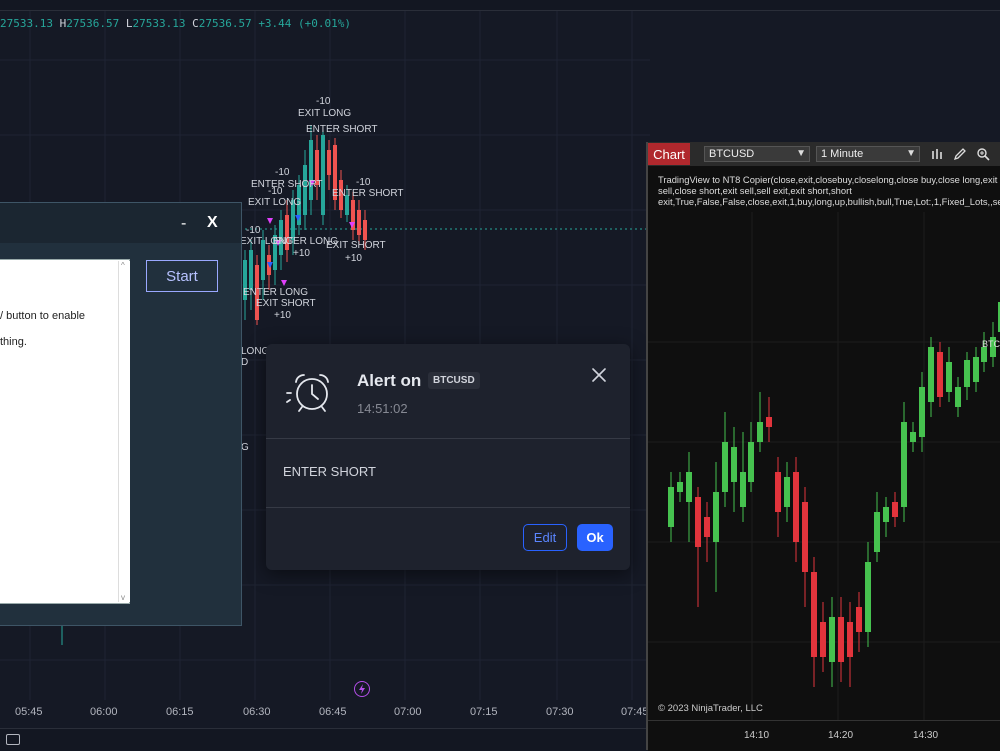  What do you see at coordinates (123, 597) in the screenshot?
I see `scroll-down-icon: v` at bounding box center [123, 597].